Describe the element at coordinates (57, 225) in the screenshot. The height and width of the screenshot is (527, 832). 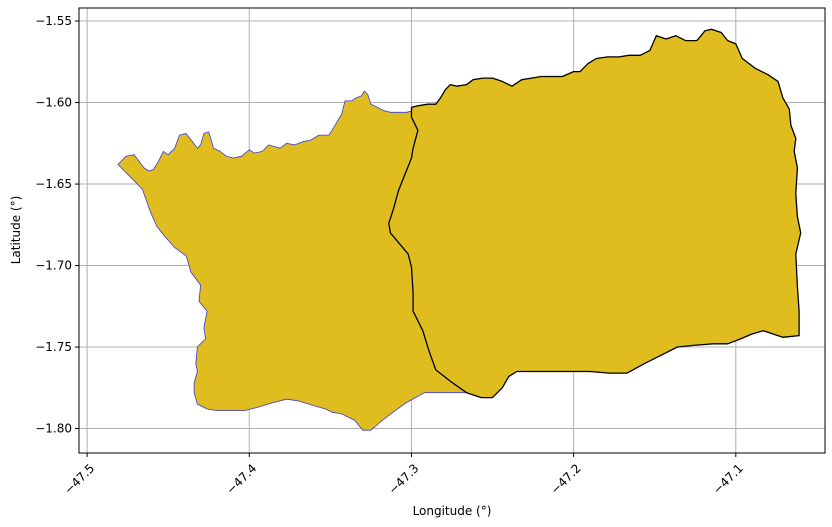
I see `y-axis-ticks: −1.55 −1.60 −1.65 −1.70 −1.75 −1.80` at that location.